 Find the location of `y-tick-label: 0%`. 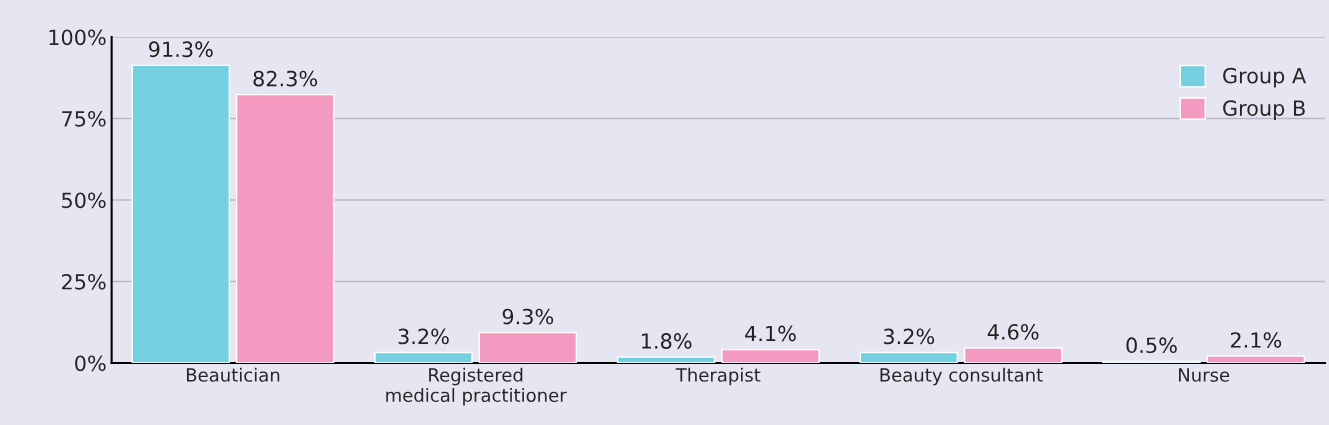

y-tick-label: 0% is located at coordinates (90, 363).